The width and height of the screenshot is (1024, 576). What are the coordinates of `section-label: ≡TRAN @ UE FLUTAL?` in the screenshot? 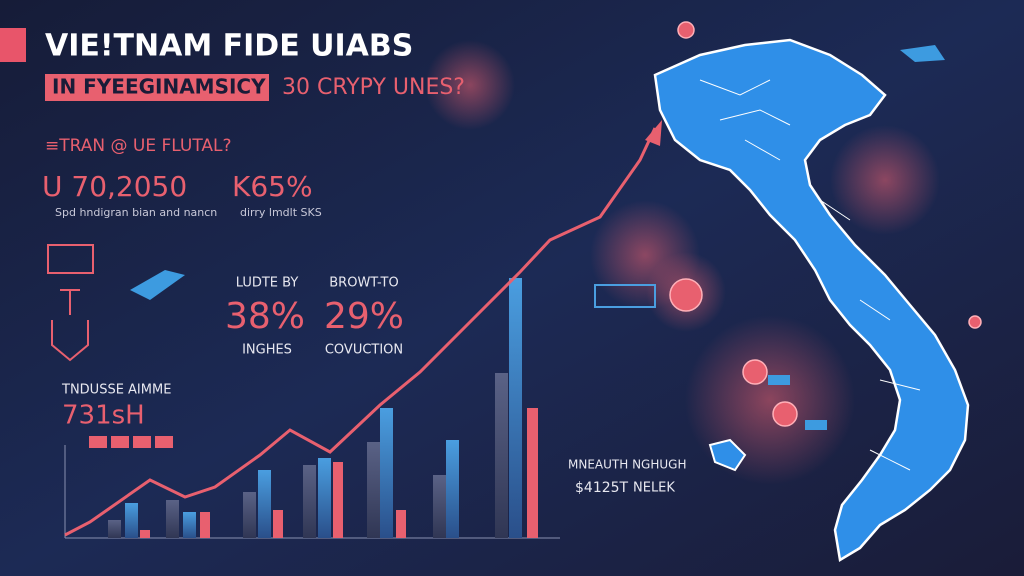 It's located at (138, 146).